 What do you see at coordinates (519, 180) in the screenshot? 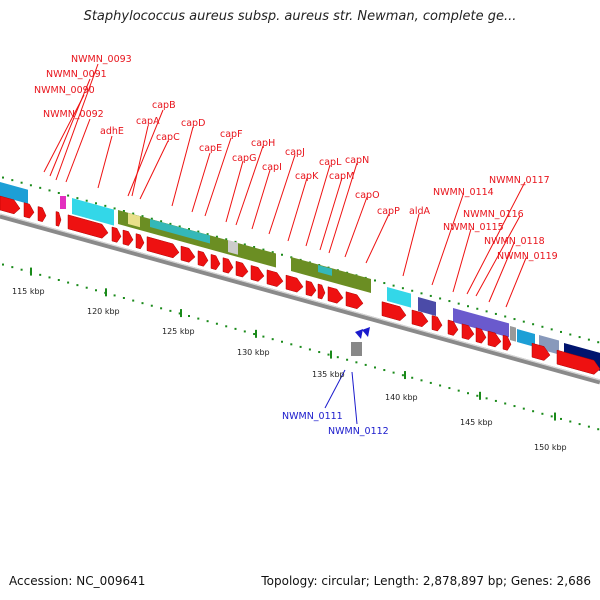
I see `gene-label: NWMN_0117` at bounding box center [519, 180].